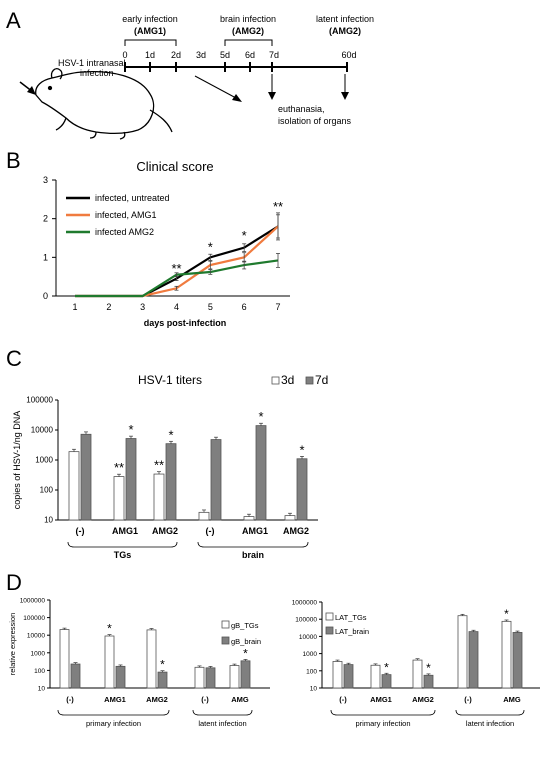 This screenshot has width=550, height=762. I want to click on legend-label: 3d, so click(287, 380).